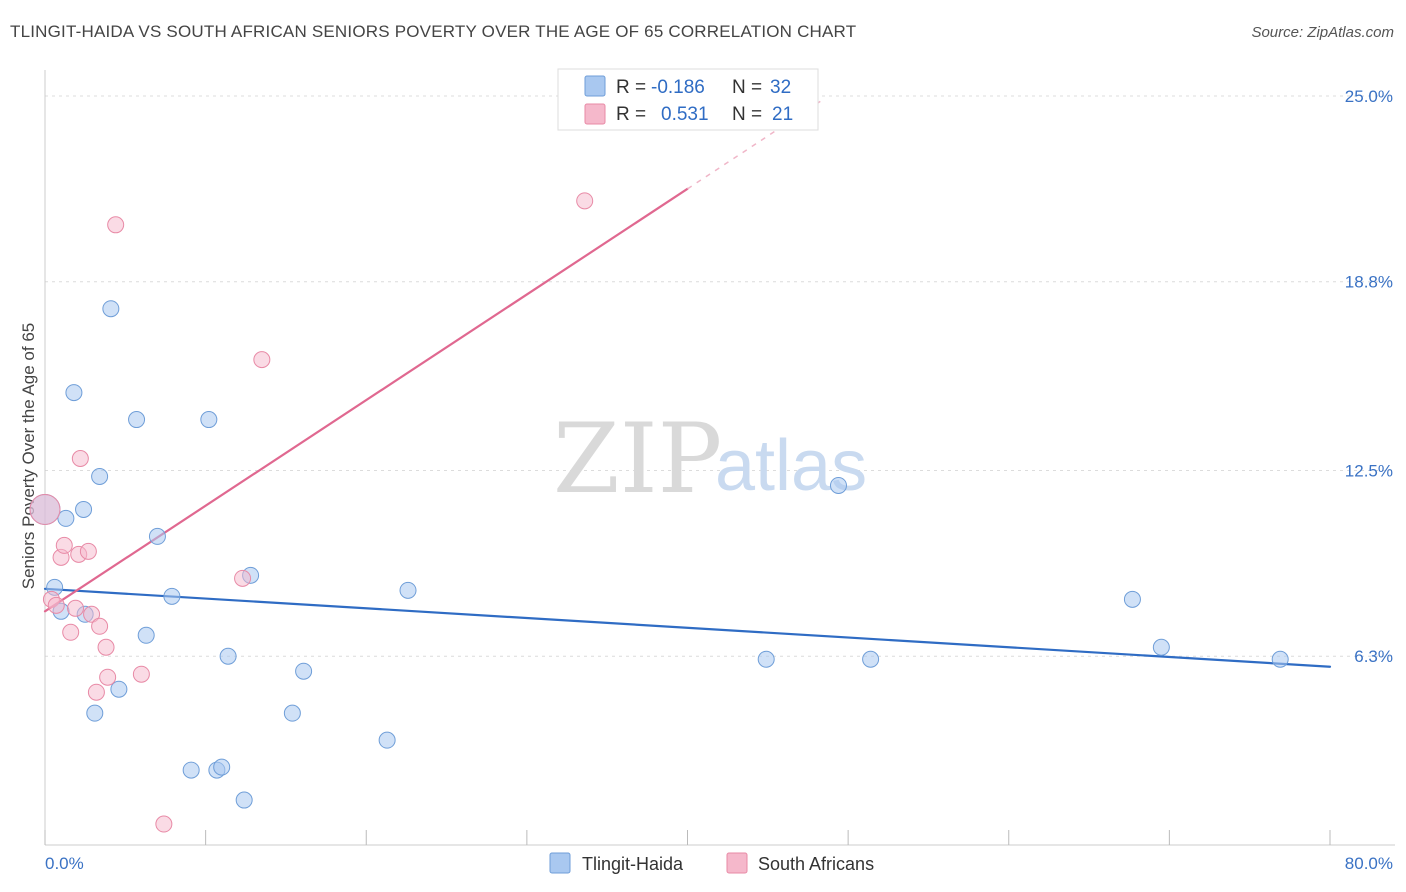 This screenshot has width=1406, height=892. Describe the element at coordinates (595, 86) in the screenshot. I see `legend-swatch-tlingit` at that location.